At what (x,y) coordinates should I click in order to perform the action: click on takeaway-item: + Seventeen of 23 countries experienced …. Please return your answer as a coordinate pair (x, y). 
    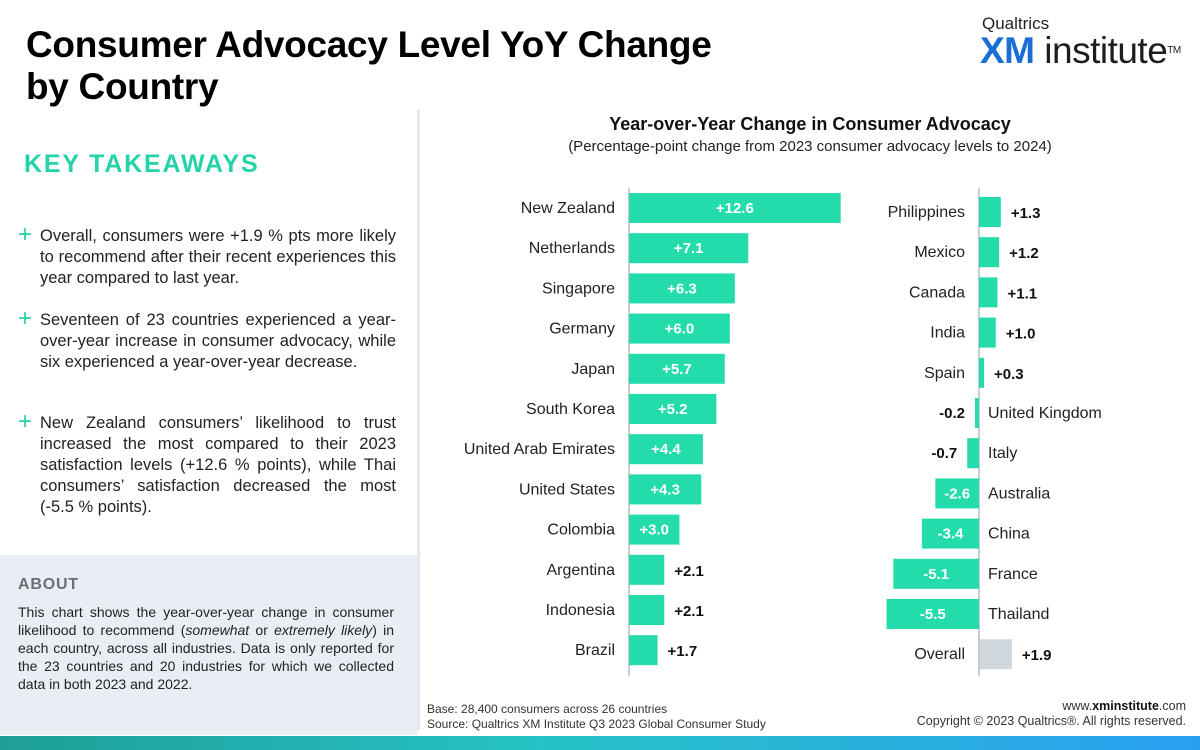
    Looking at the image, I should click on (207, 339).